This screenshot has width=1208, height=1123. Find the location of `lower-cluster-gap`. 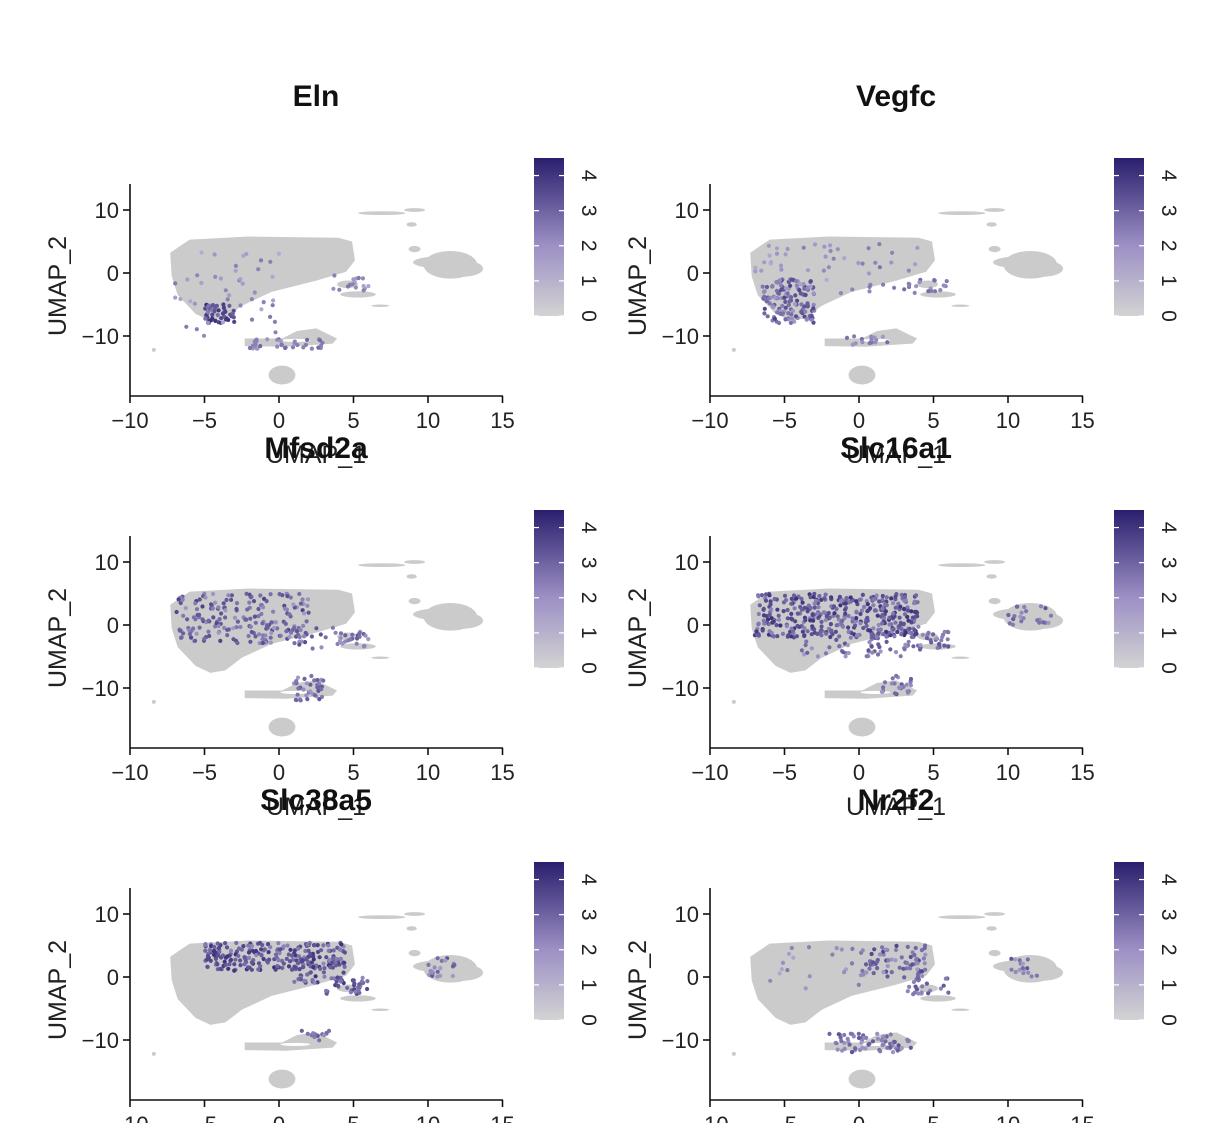

lower-cluster-gap is located at coordinates (295, 692).